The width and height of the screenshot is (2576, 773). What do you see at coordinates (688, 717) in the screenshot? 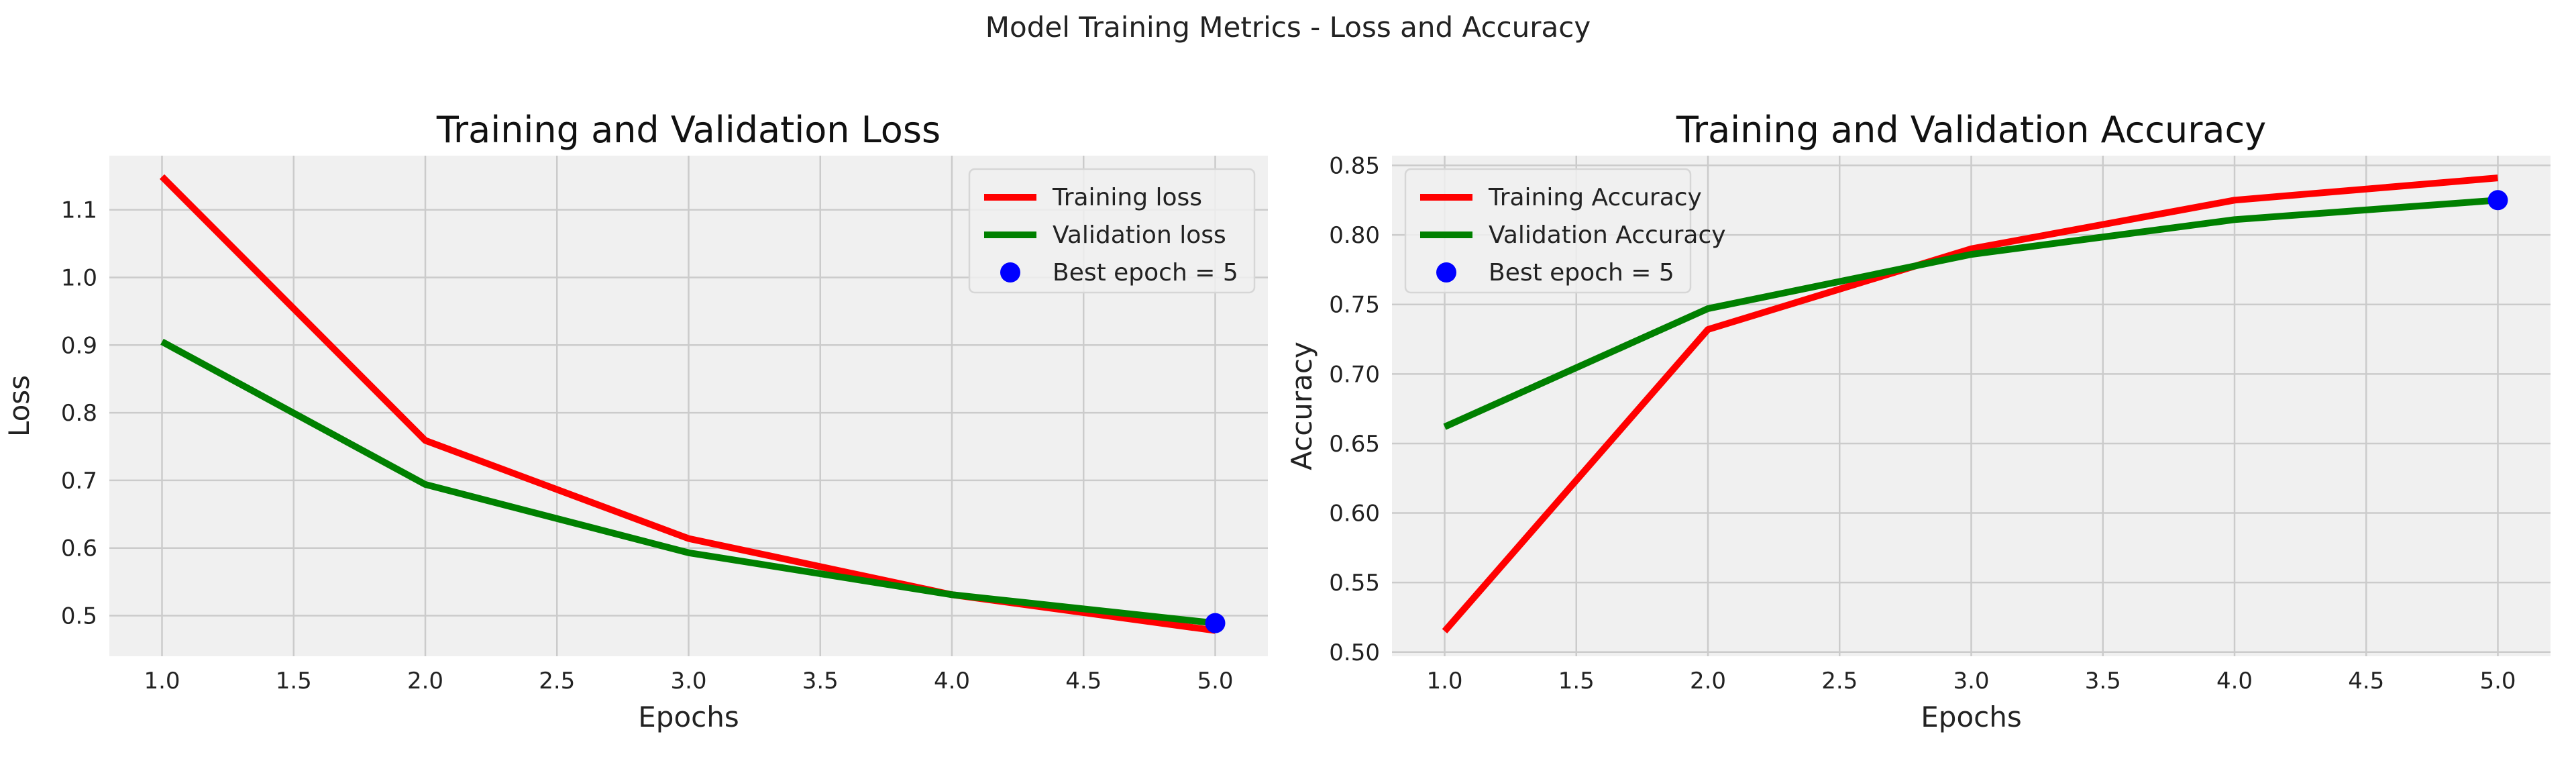
I see `loss-x-axis-title: Epochs` at bounding box center [688, 717].